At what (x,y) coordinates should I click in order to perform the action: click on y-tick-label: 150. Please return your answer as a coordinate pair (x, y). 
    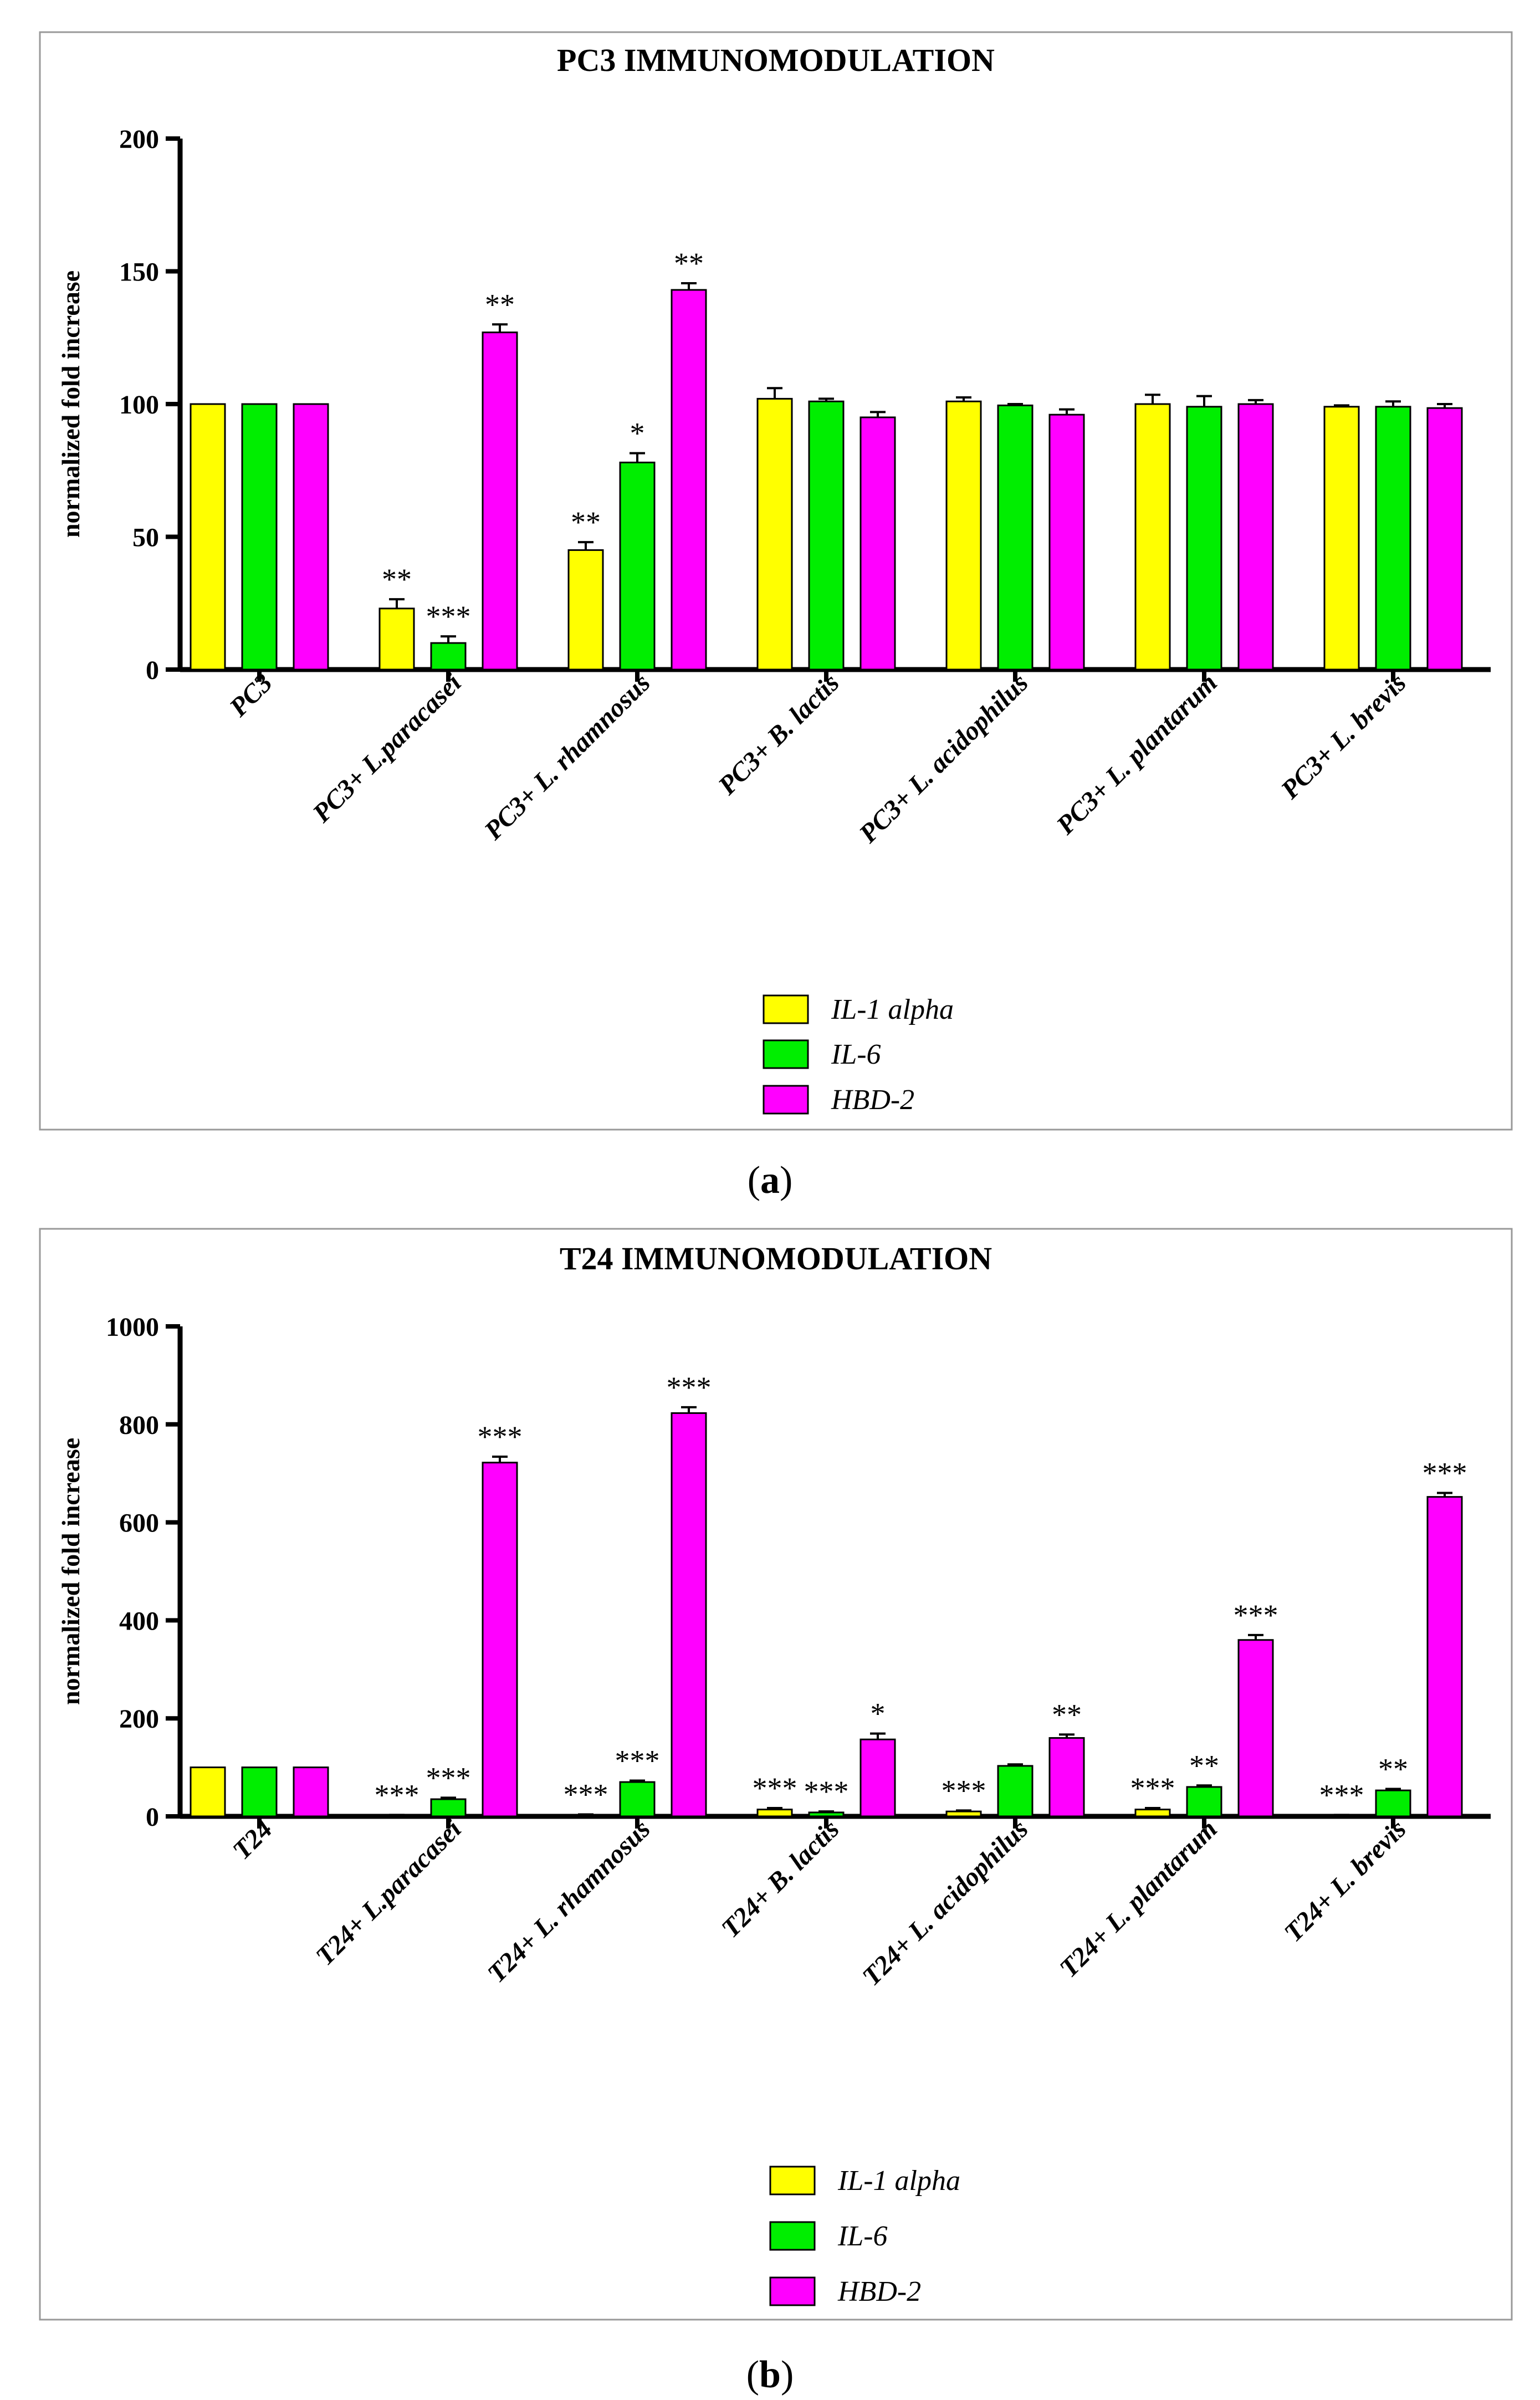
    Looking at the image, I should click on (139, 272).